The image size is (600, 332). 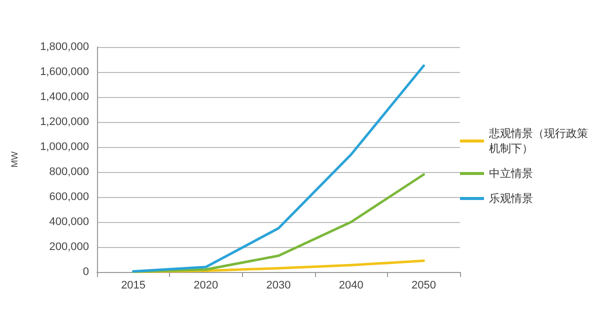 I want to click on y-tick-label: 600,000, so click(x=69, y=197).